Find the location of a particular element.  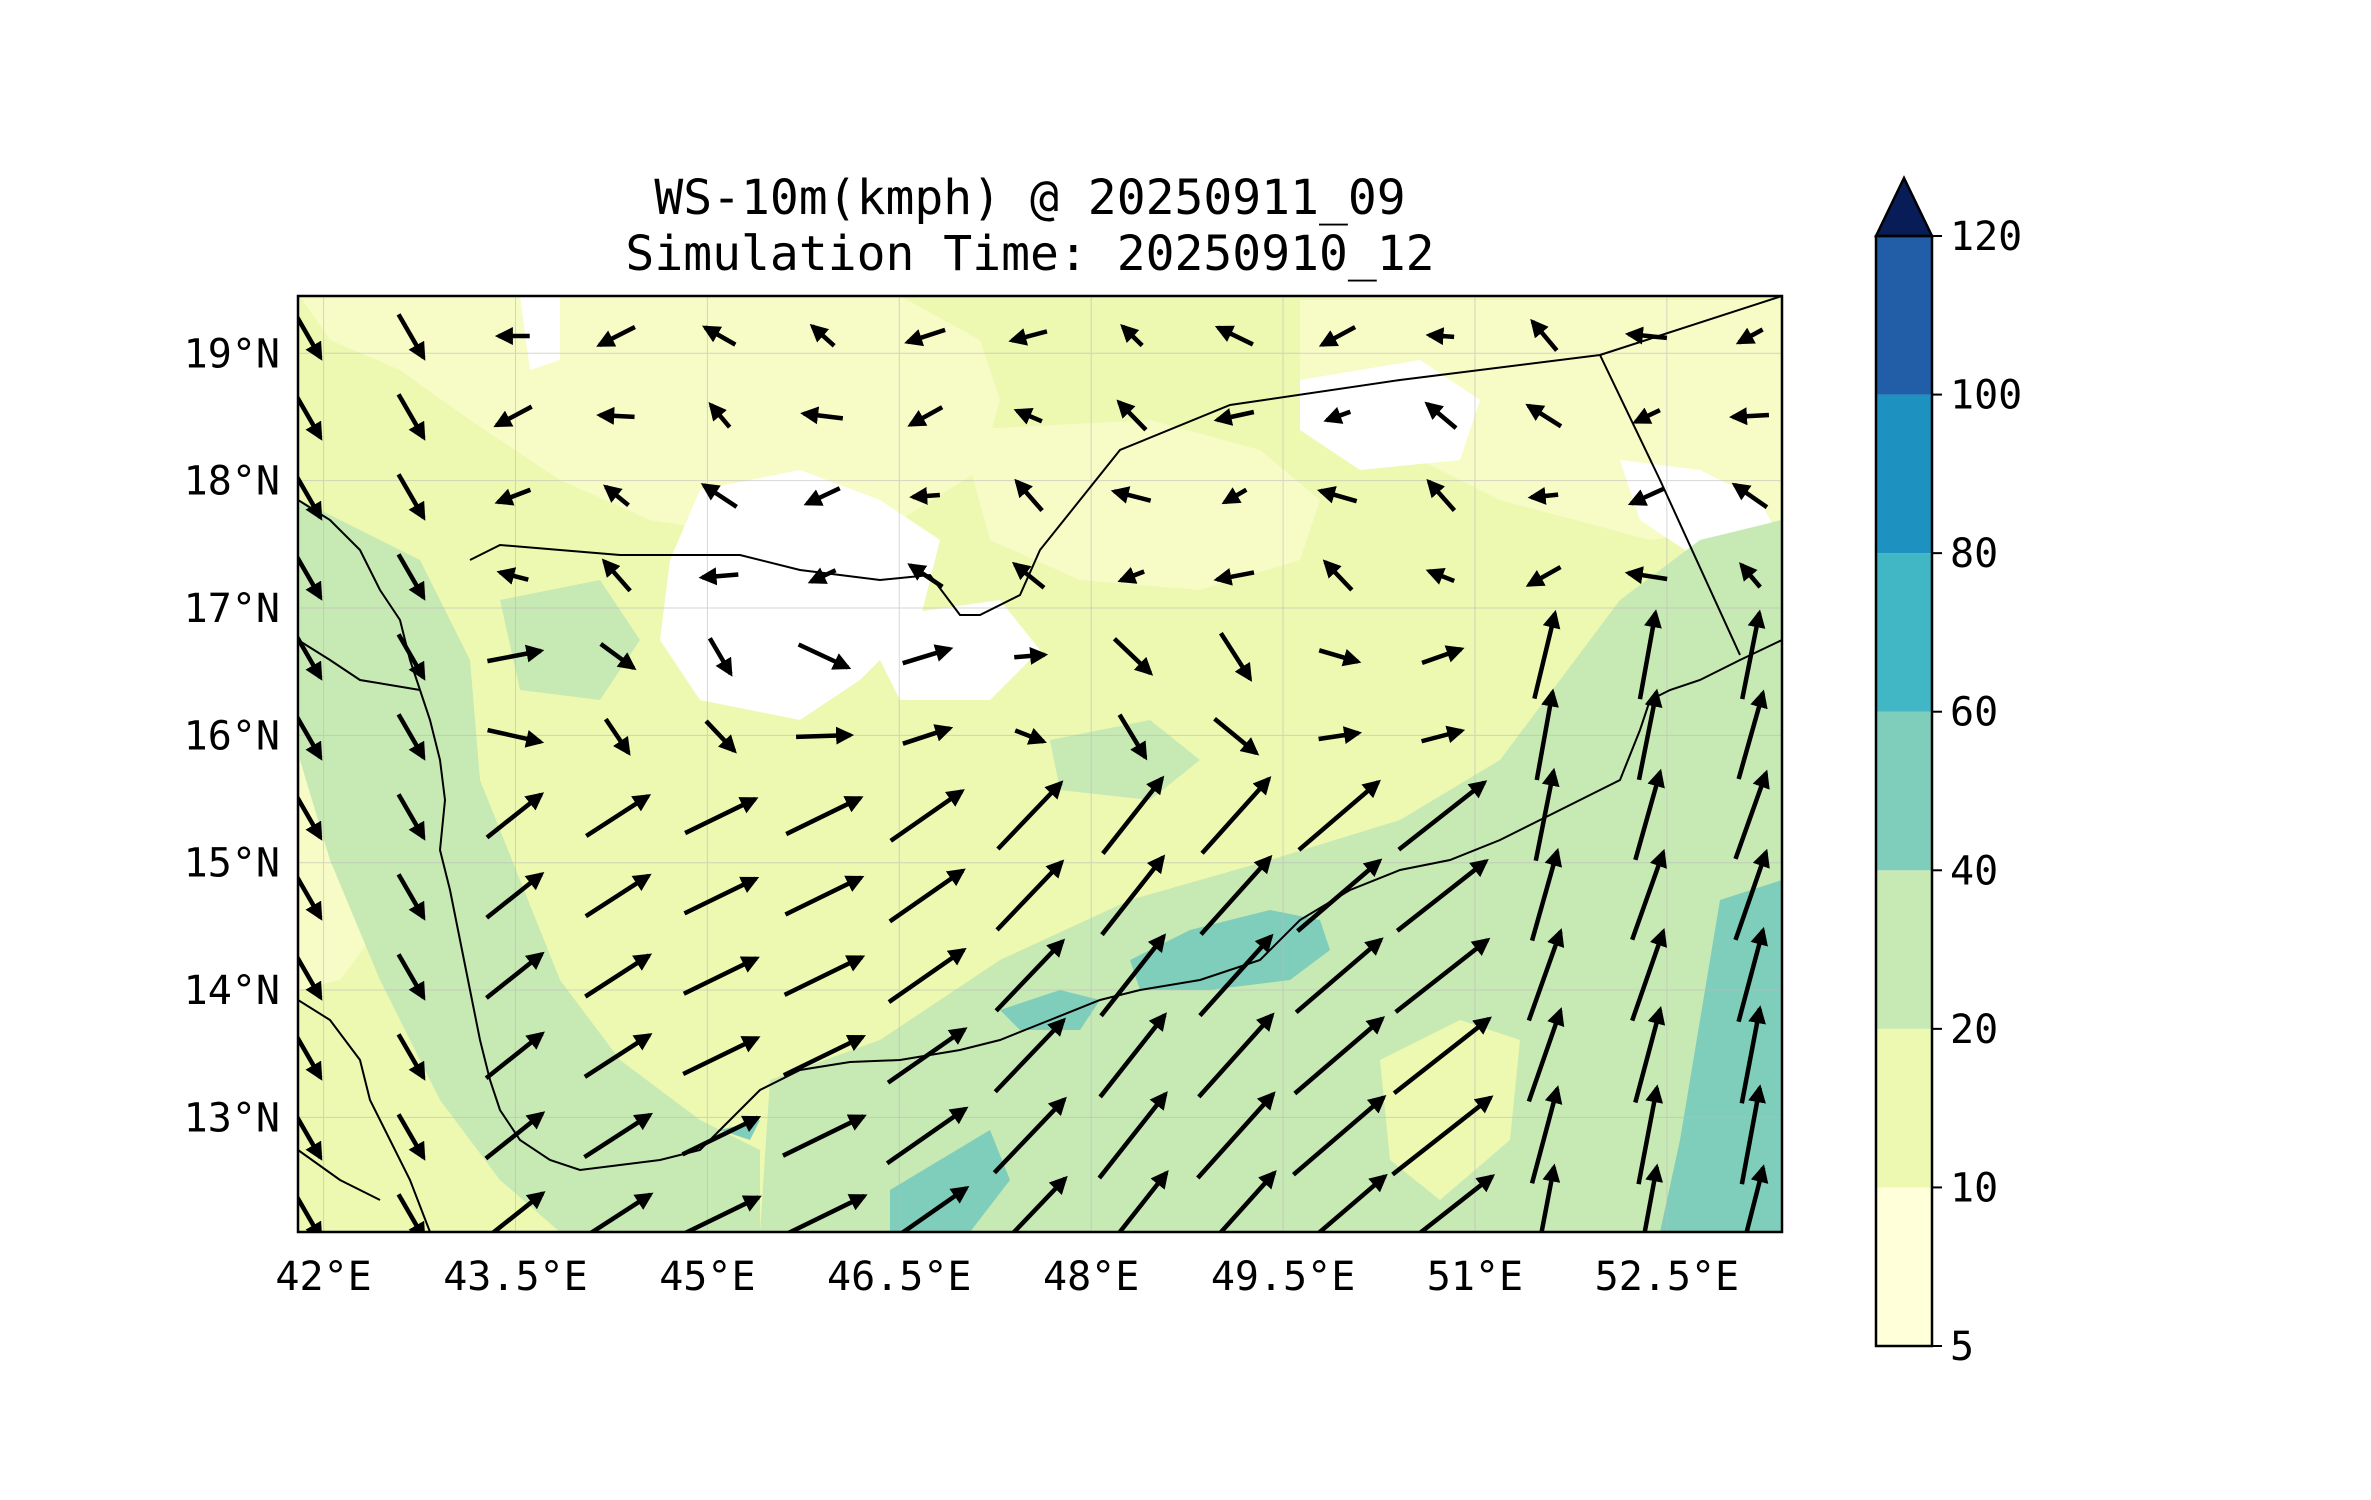

x-axis-ticks: 42°E 43.5°E 45°E 46.5°E 48°E 49.5°E 51°E 52.5°E is located at coordinates (1007, 1277).